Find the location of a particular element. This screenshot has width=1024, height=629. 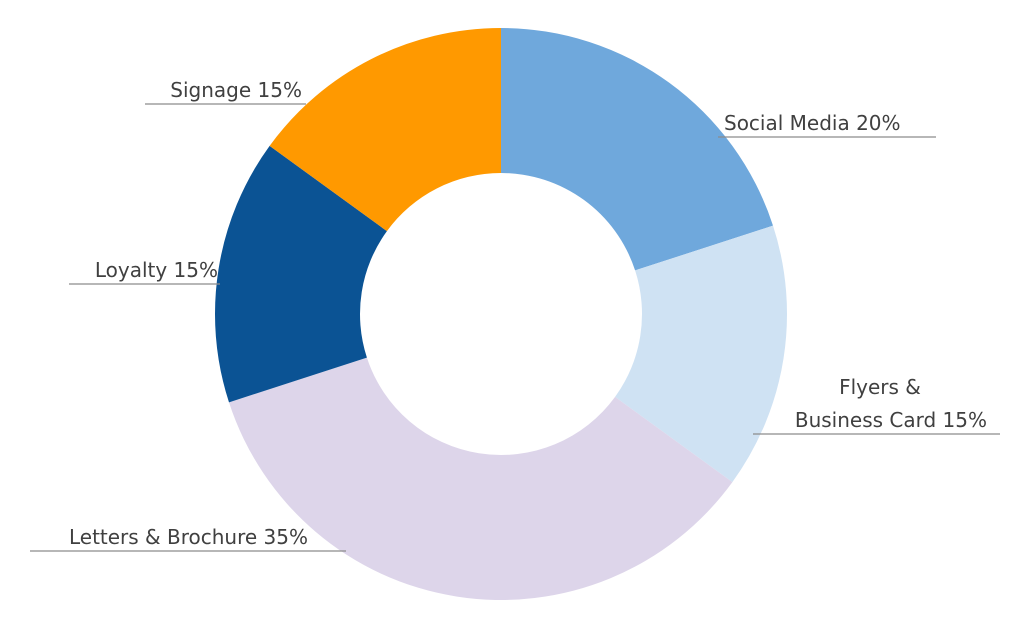

slice-signage is located at coordinates (385, 130).